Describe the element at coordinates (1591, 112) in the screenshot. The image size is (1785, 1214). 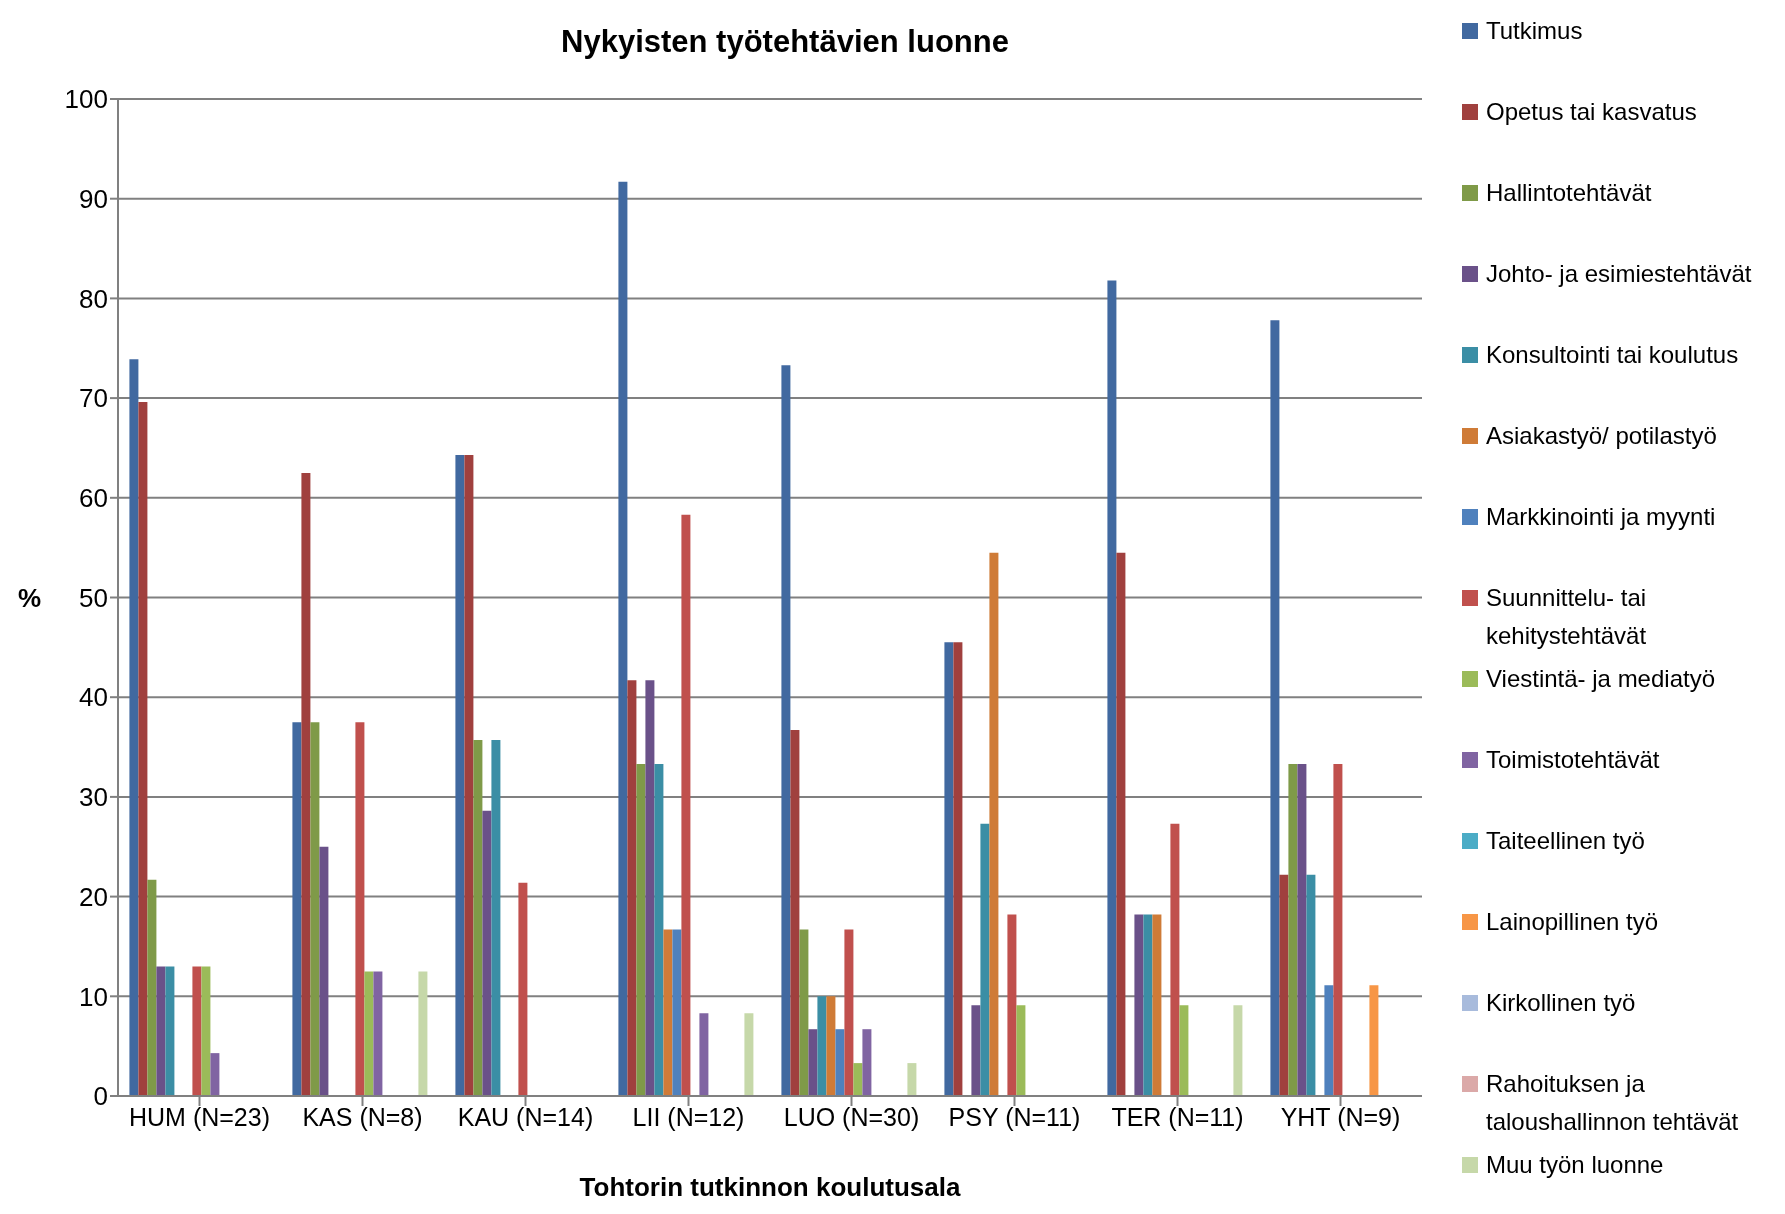
I see `legend-label: Opetus tai kasvatus` at that location.